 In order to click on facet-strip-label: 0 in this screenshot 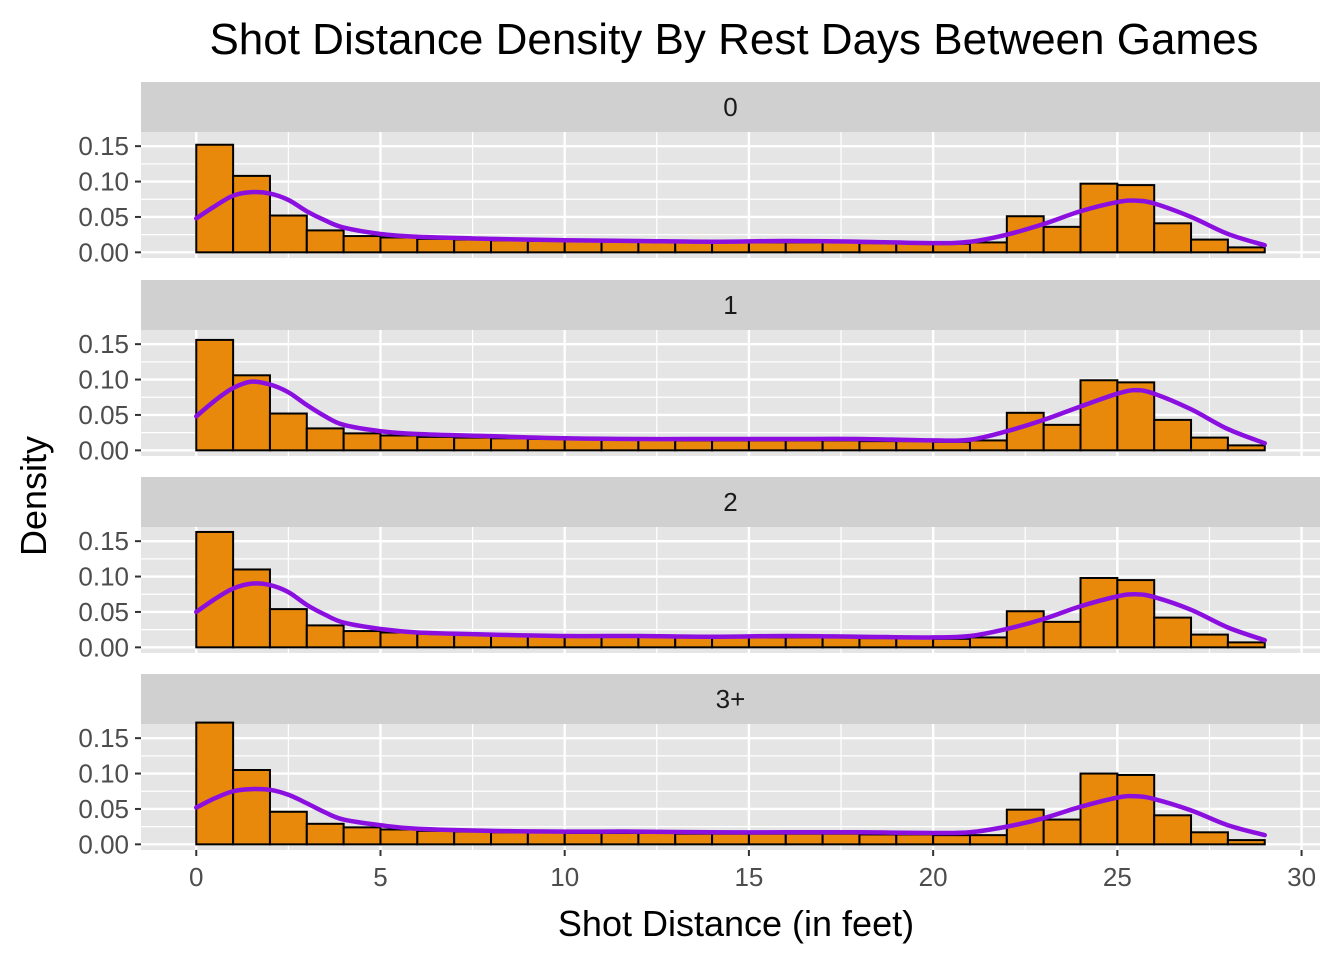, I will do `click(730, 107)`.